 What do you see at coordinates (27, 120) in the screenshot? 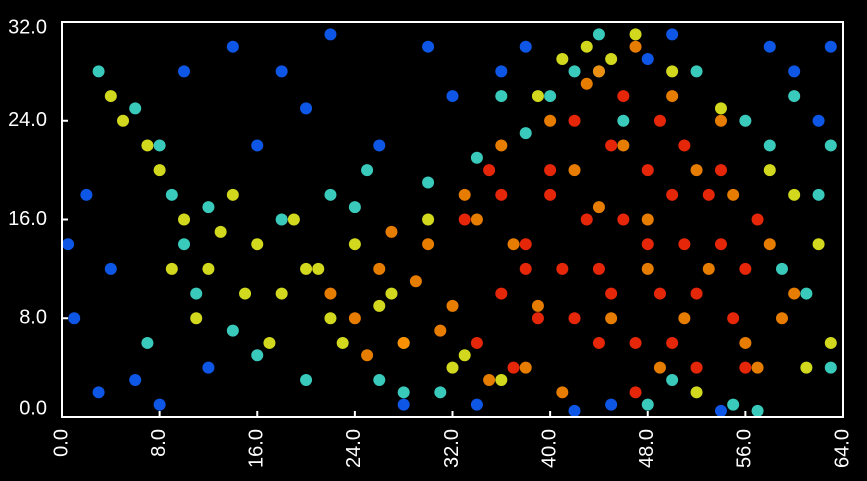
I see `y-tick-label: 24.0` at bounding box center [27, 120].